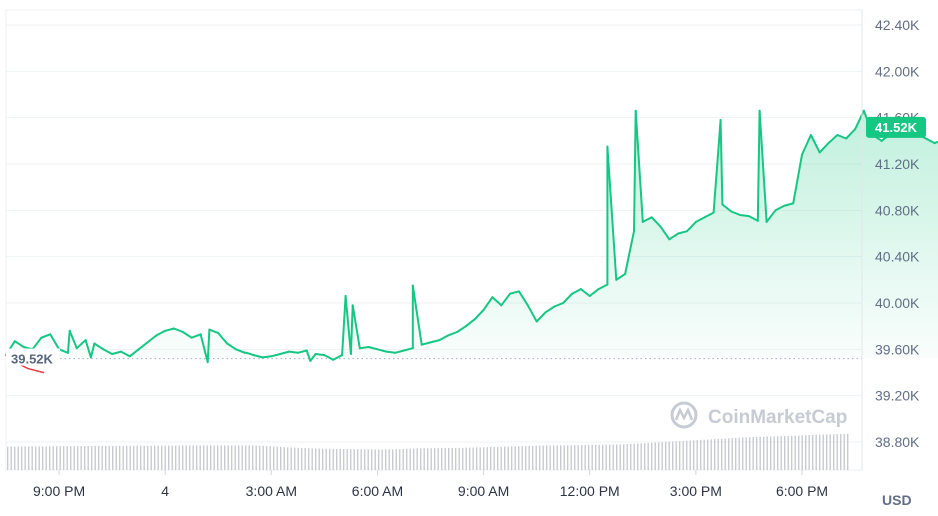  What do you see at coordinates (897, 500) in the screenshot?
I see `currency-unit-label: USD` at bounding box center [897, 500].